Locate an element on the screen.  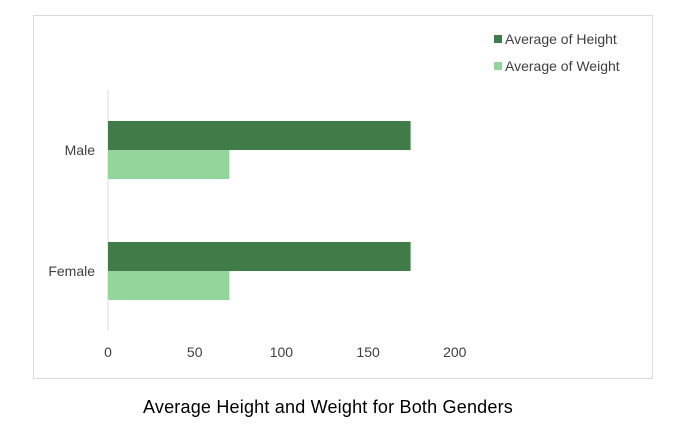
category-label: Female is located at coordinates (71, 271).